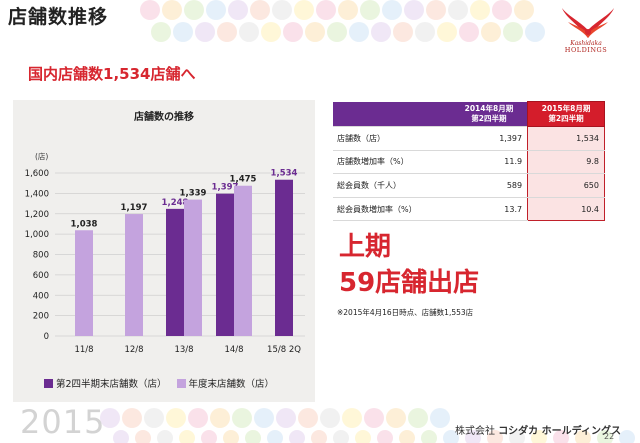 This screenshot has width=640, height=443. I want to click on x-tick-label: 13/8, so click(183, 350).